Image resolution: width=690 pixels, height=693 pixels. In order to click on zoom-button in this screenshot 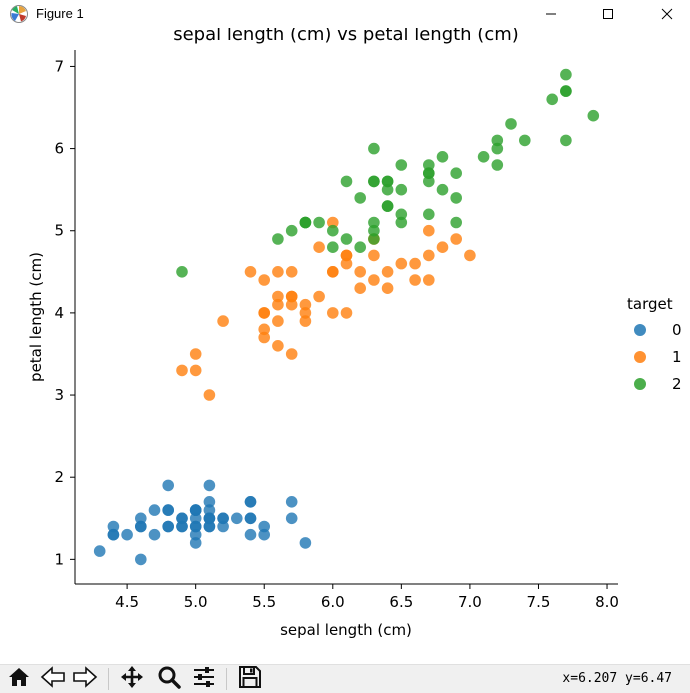, I will do `click(169, 679)`.